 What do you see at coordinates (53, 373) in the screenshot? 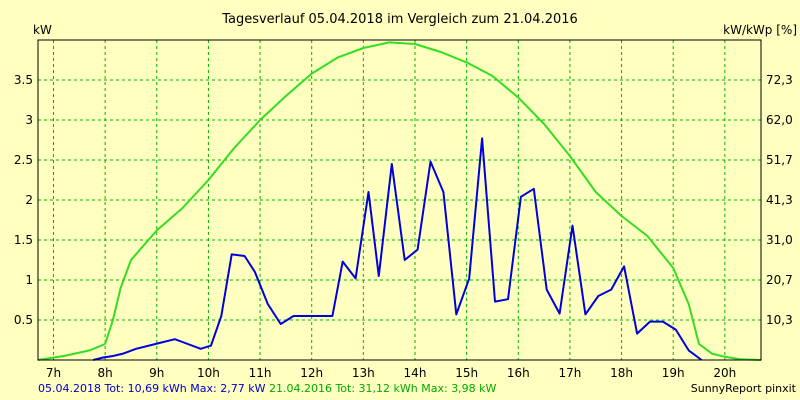
I see `x-tick-label: 7h` at bounding box center [53, 373].